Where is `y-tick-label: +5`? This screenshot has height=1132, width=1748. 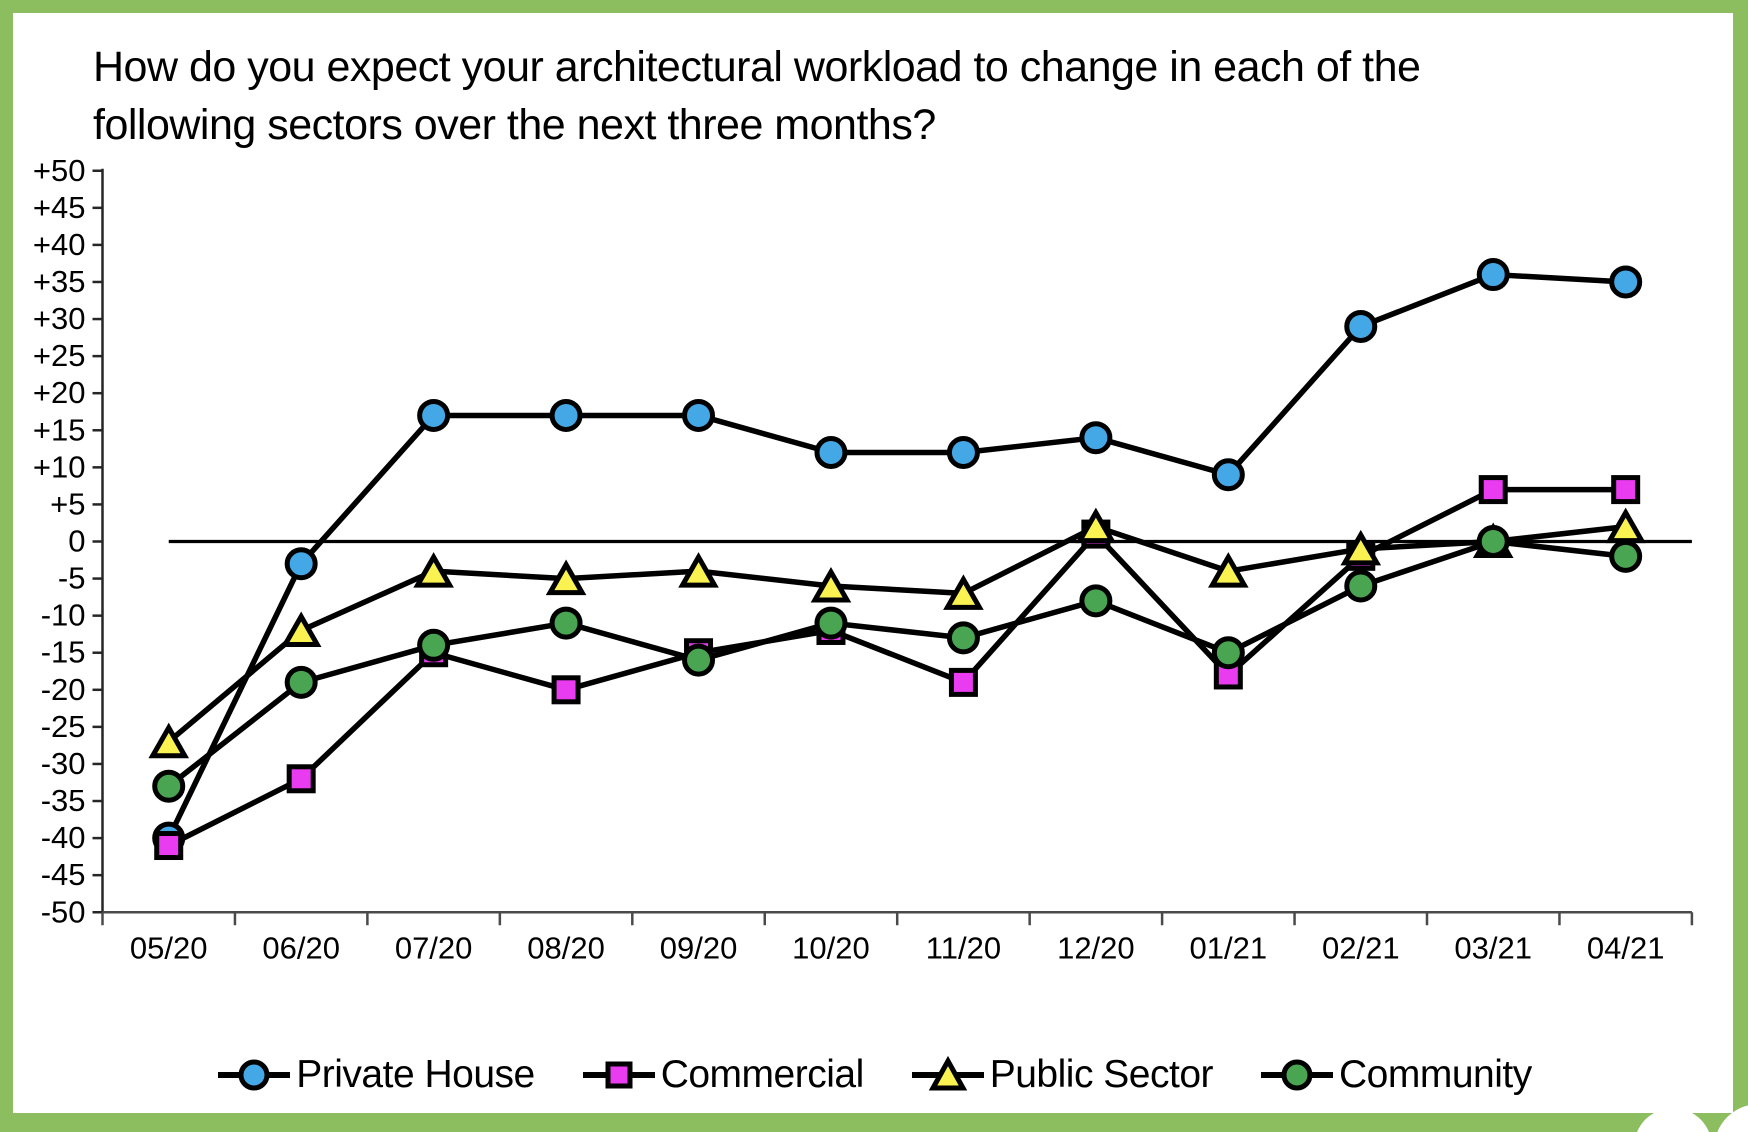
y-tick-label: +5 is located at coordinates (67, 503).